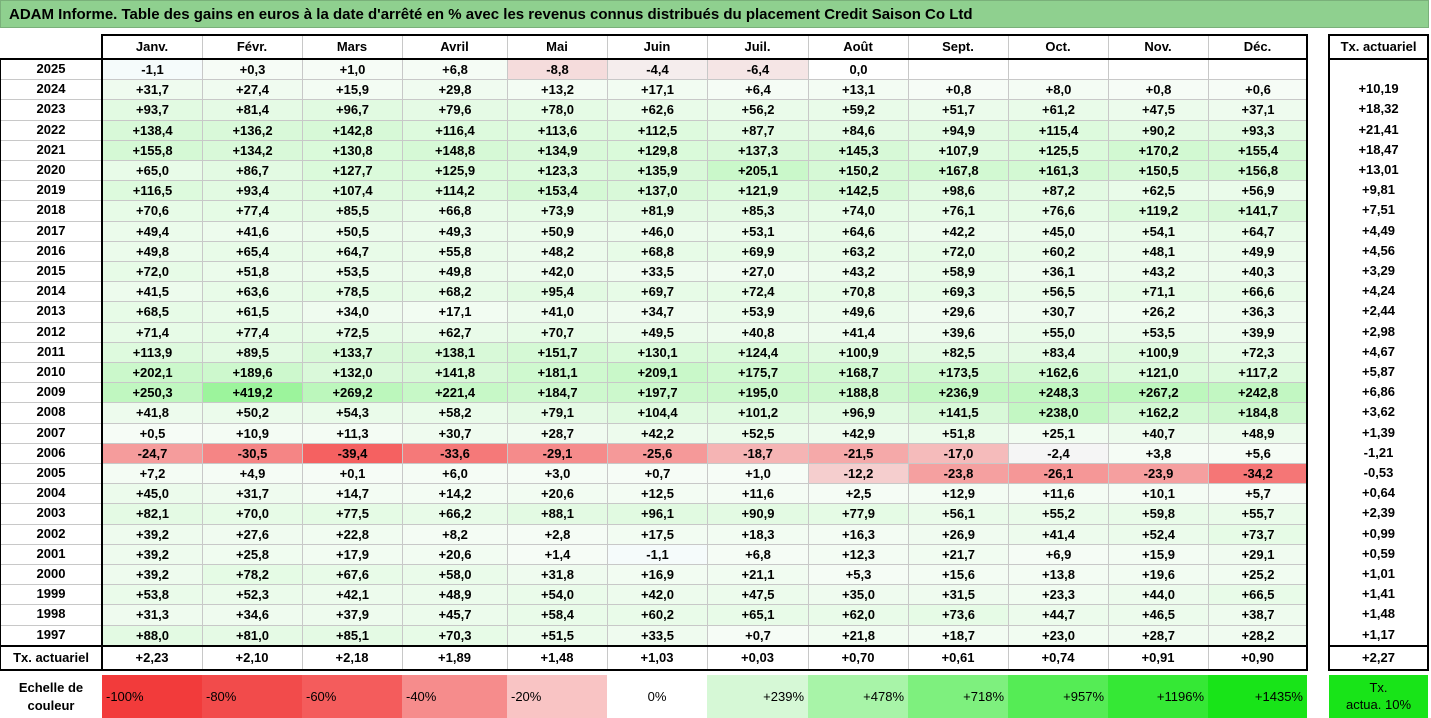 This screenshot has width=1431, height=718. Describe the element at coordinates (1257, 46) in the screenshot. I see `month-header-12: Déc.` at that location.